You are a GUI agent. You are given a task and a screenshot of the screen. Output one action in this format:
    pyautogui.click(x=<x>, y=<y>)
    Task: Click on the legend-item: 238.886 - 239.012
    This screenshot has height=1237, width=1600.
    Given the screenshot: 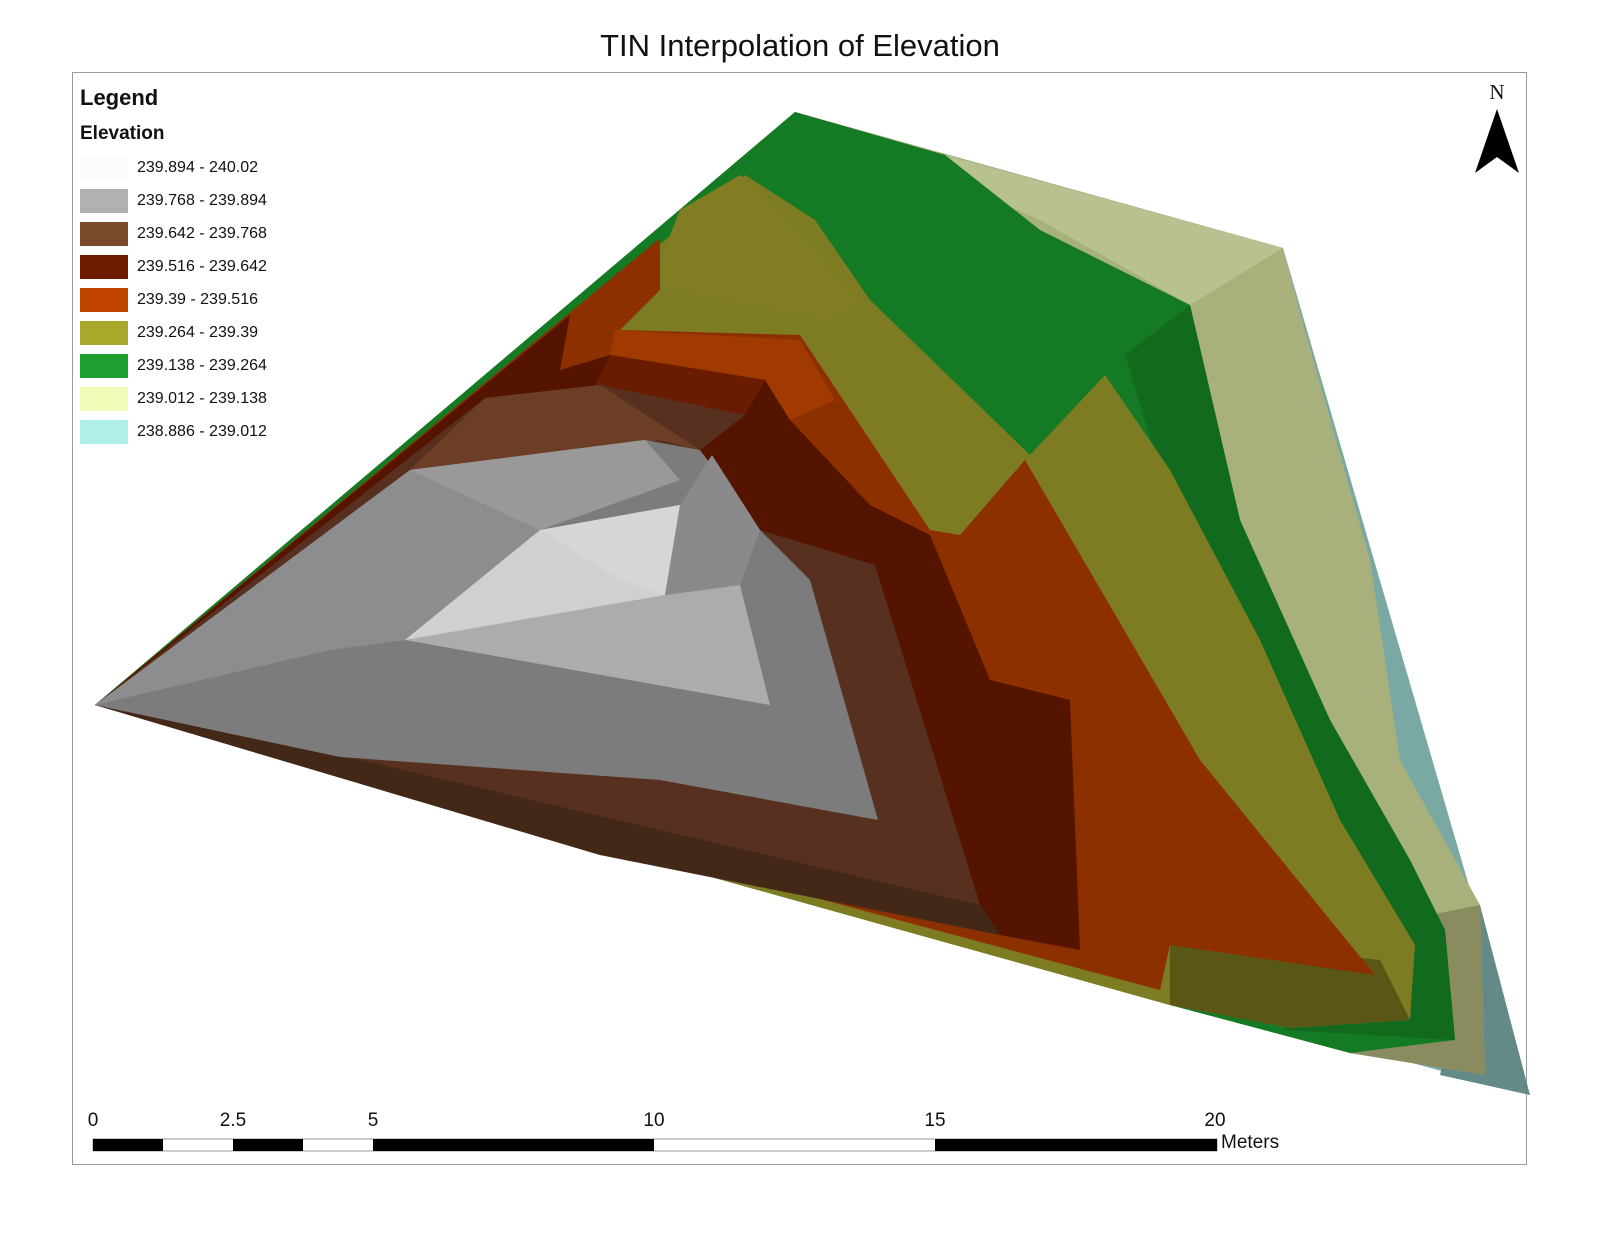 What is the action you would take?
    pyautogui.click(x=173, y=431)
    